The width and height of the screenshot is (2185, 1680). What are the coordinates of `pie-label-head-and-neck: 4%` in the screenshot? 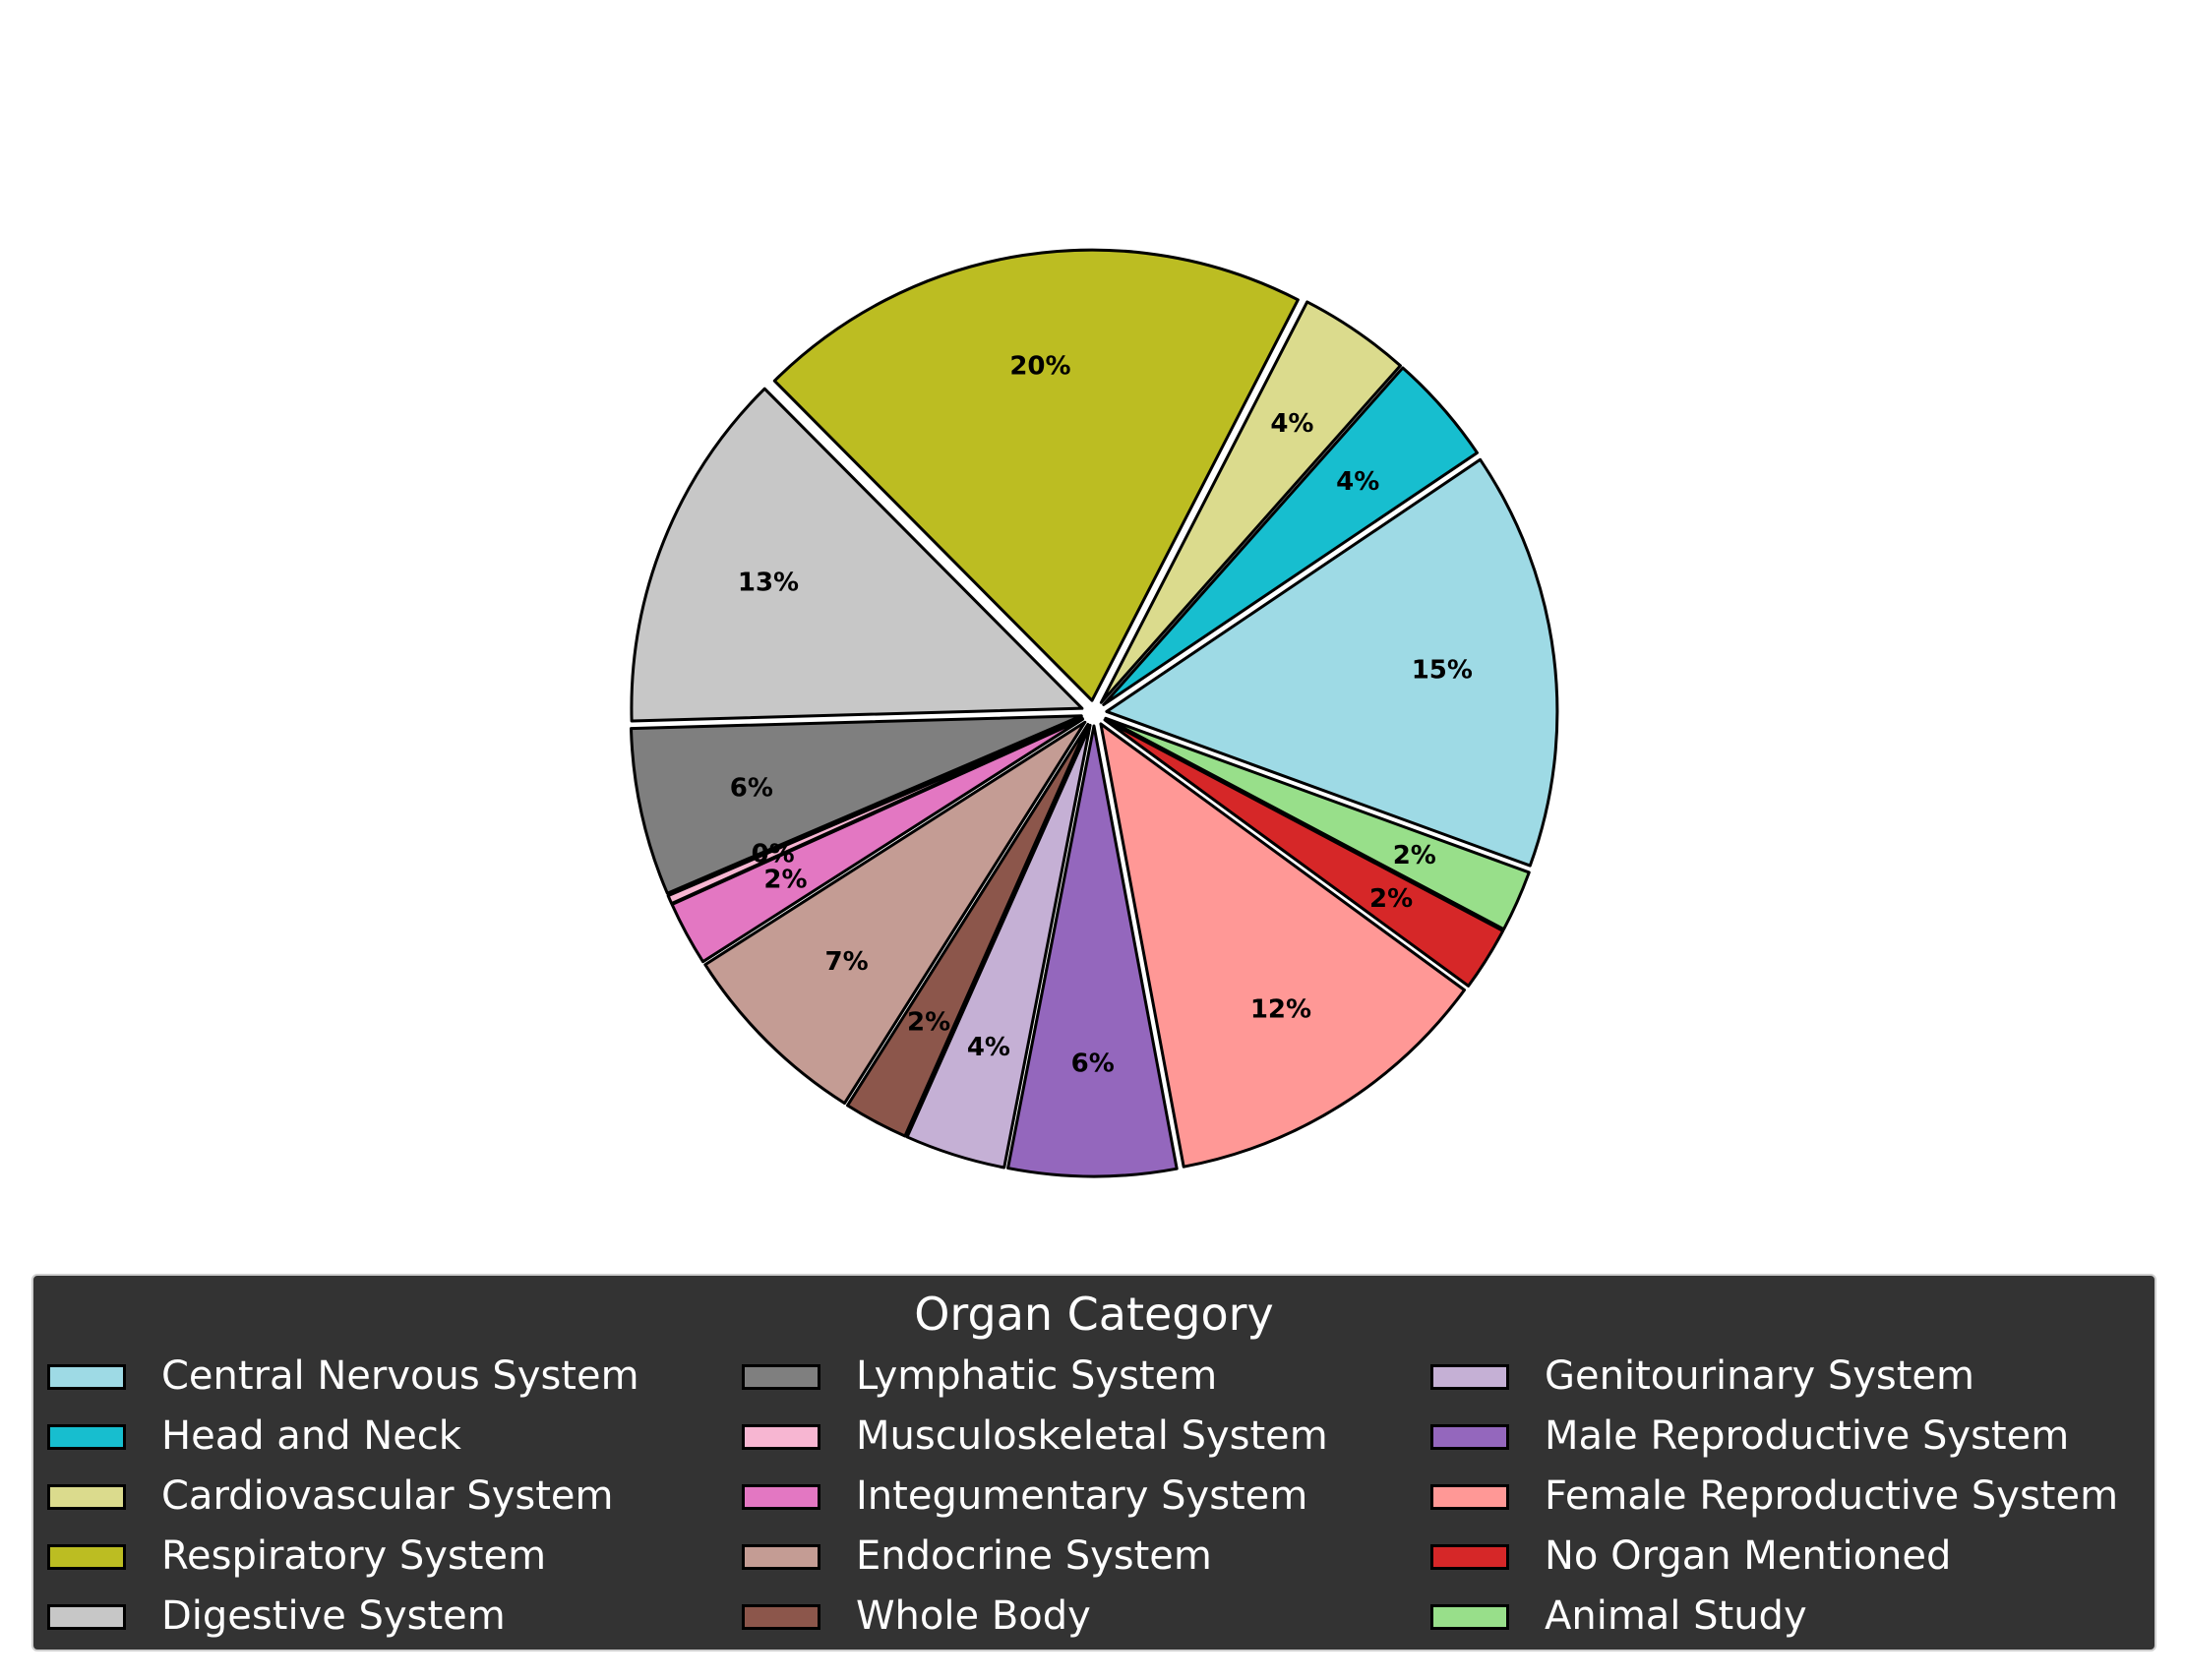 It's located at (1358, 482).